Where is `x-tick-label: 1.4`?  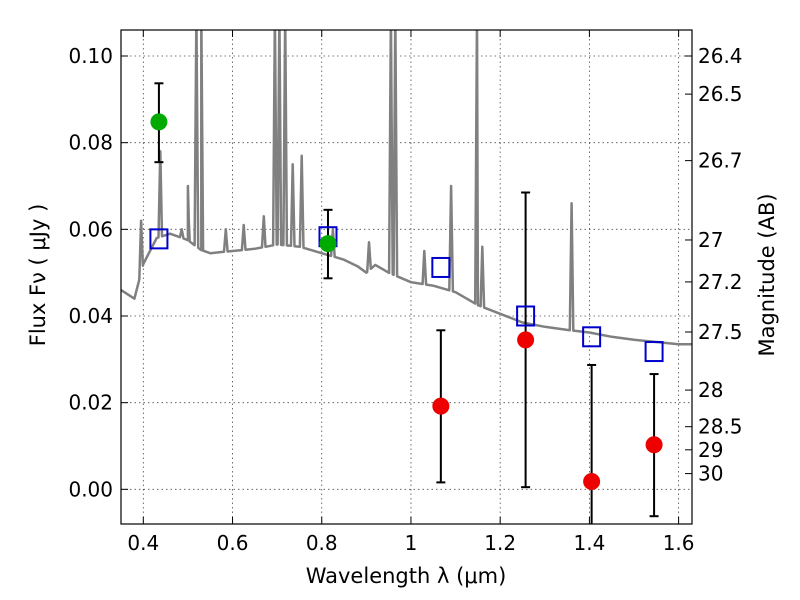
x-tick-label: 1.4 is located at coordinates (589, 543).